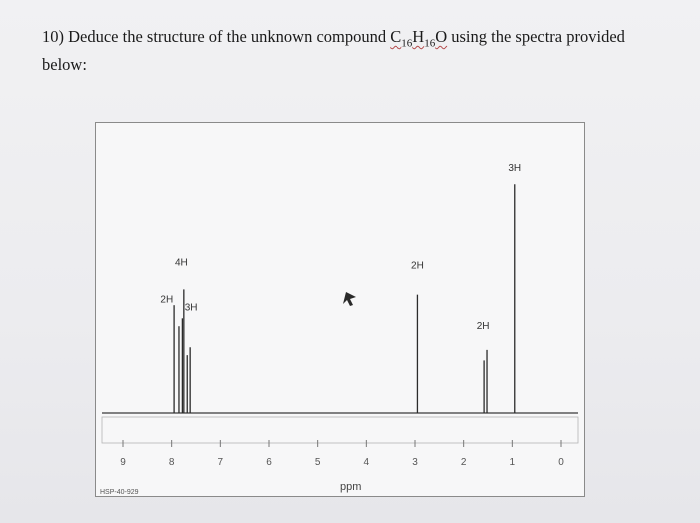  What do you see at coordinates (464, 462) in the screenshot?
I see `x-tick-label: 2` at bounding box center [464, 462].